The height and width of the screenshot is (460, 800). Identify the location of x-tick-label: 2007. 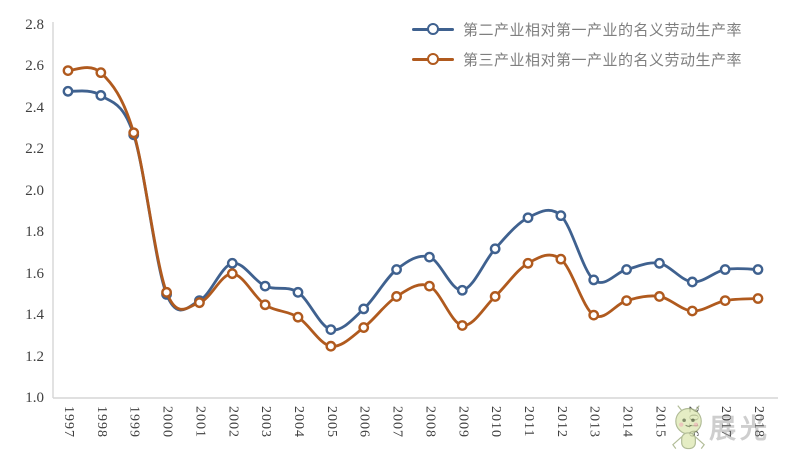
(397, 422).